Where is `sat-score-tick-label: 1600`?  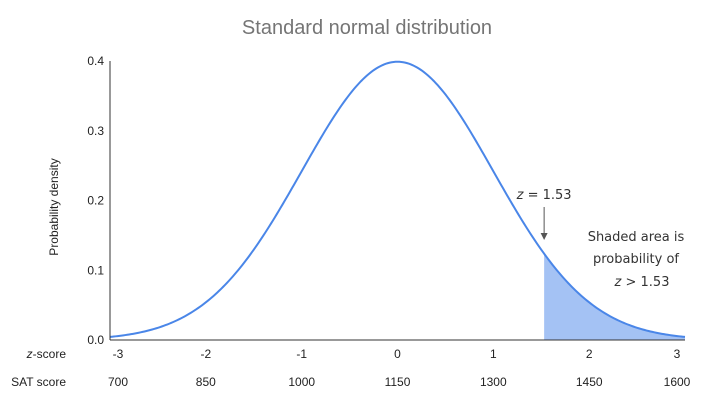
sat-score-tick-label: 1600 is located at coordinates (677, 382).